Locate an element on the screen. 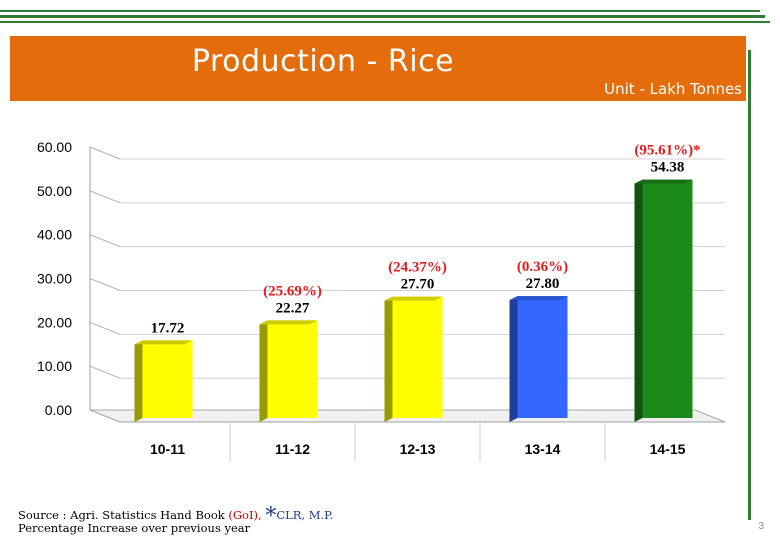 The height and width of the screenshot is (540, 780). y-tick-label: 40.00 is located at coordinates (54, 235).